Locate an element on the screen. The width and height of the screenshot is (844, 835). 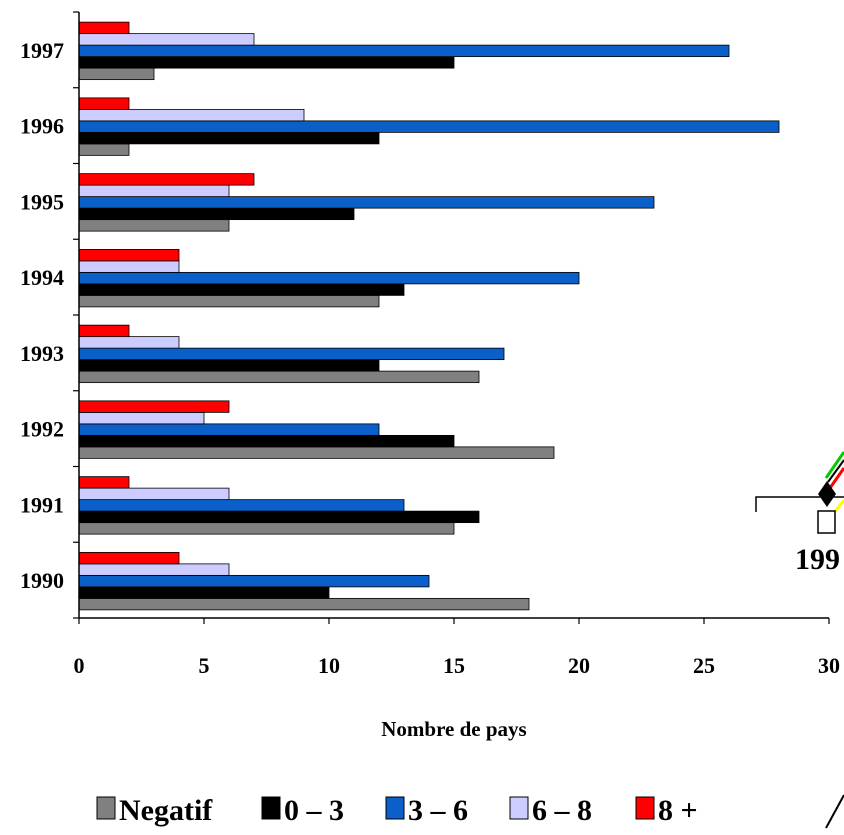
overlay-partial-label: 199 is located at coordinates (817, 559).